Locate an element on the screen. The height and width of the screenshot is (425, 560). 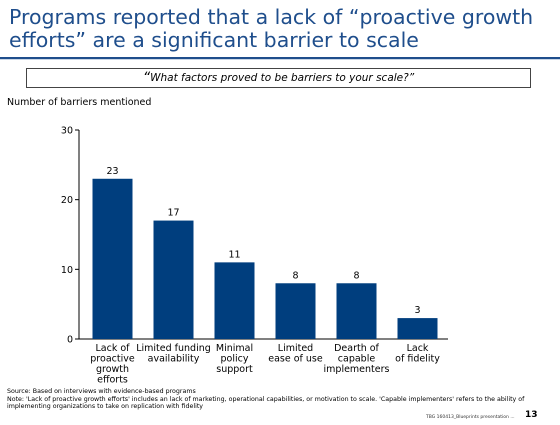
bar-value-label: 23 is located at coordinates (112, 171).